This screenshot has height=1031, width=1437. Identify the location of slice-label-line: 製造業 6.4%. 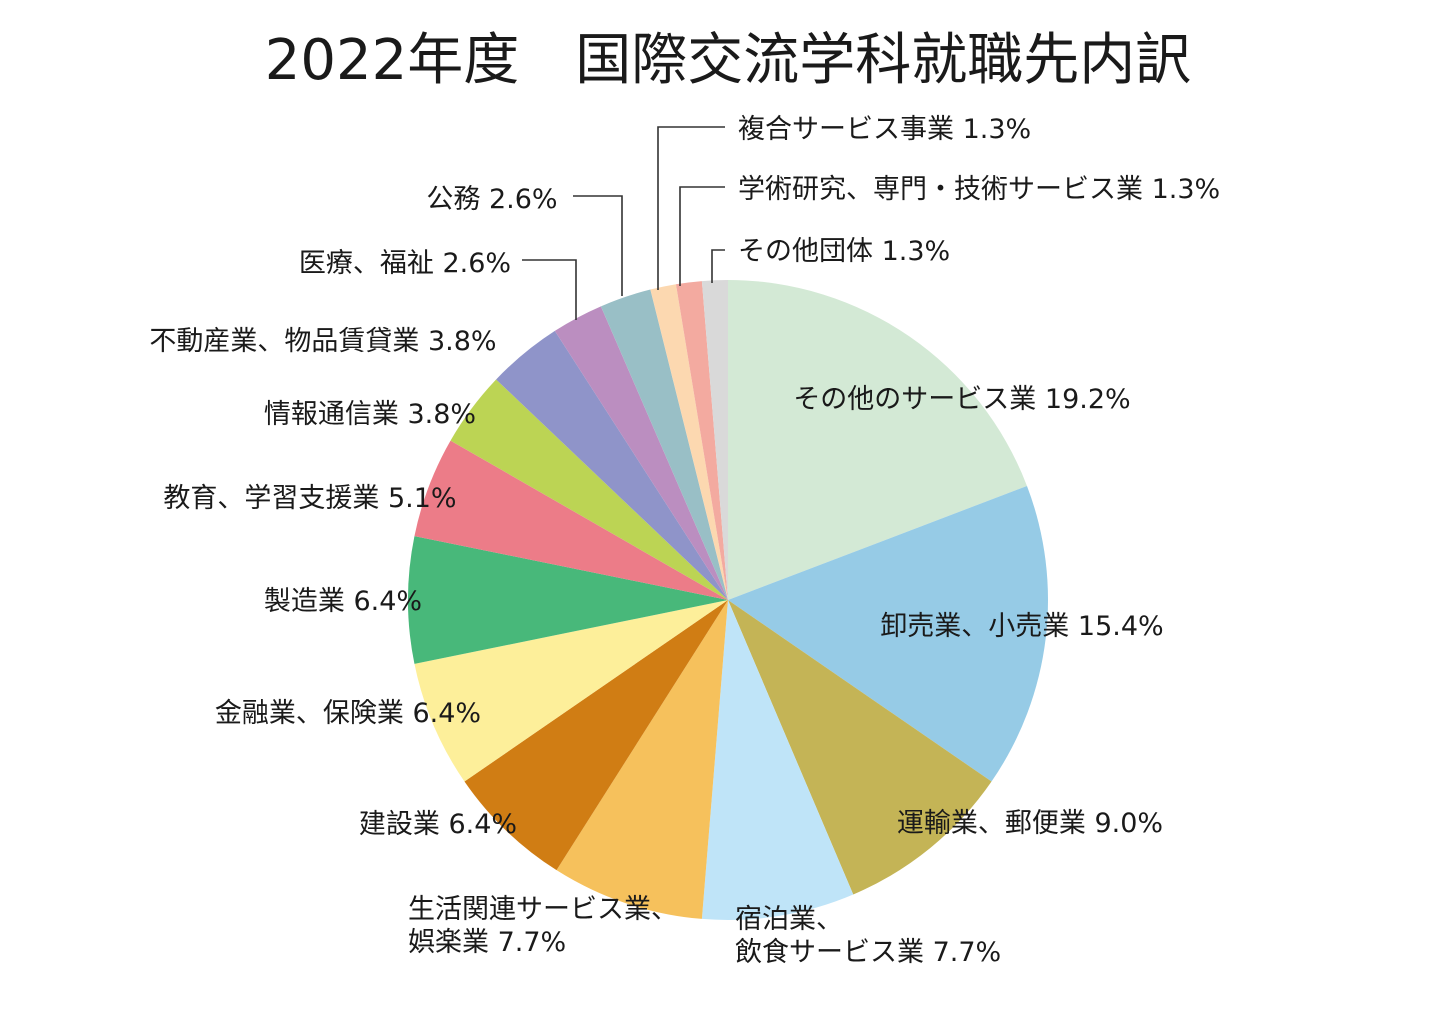
(343, 601).